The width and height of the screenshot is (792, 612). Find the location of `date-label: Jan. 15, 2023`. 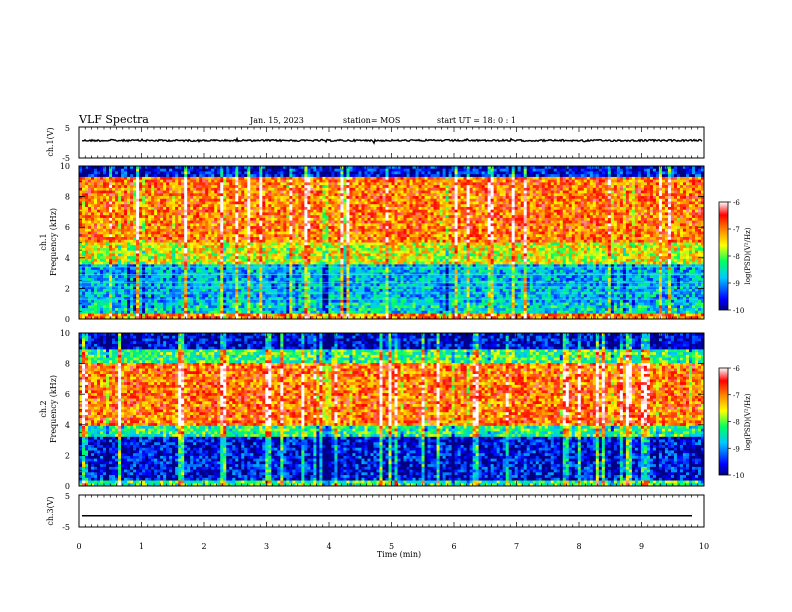

date-label: Jan. 15, 2023 is located at coordinates (276, 120).